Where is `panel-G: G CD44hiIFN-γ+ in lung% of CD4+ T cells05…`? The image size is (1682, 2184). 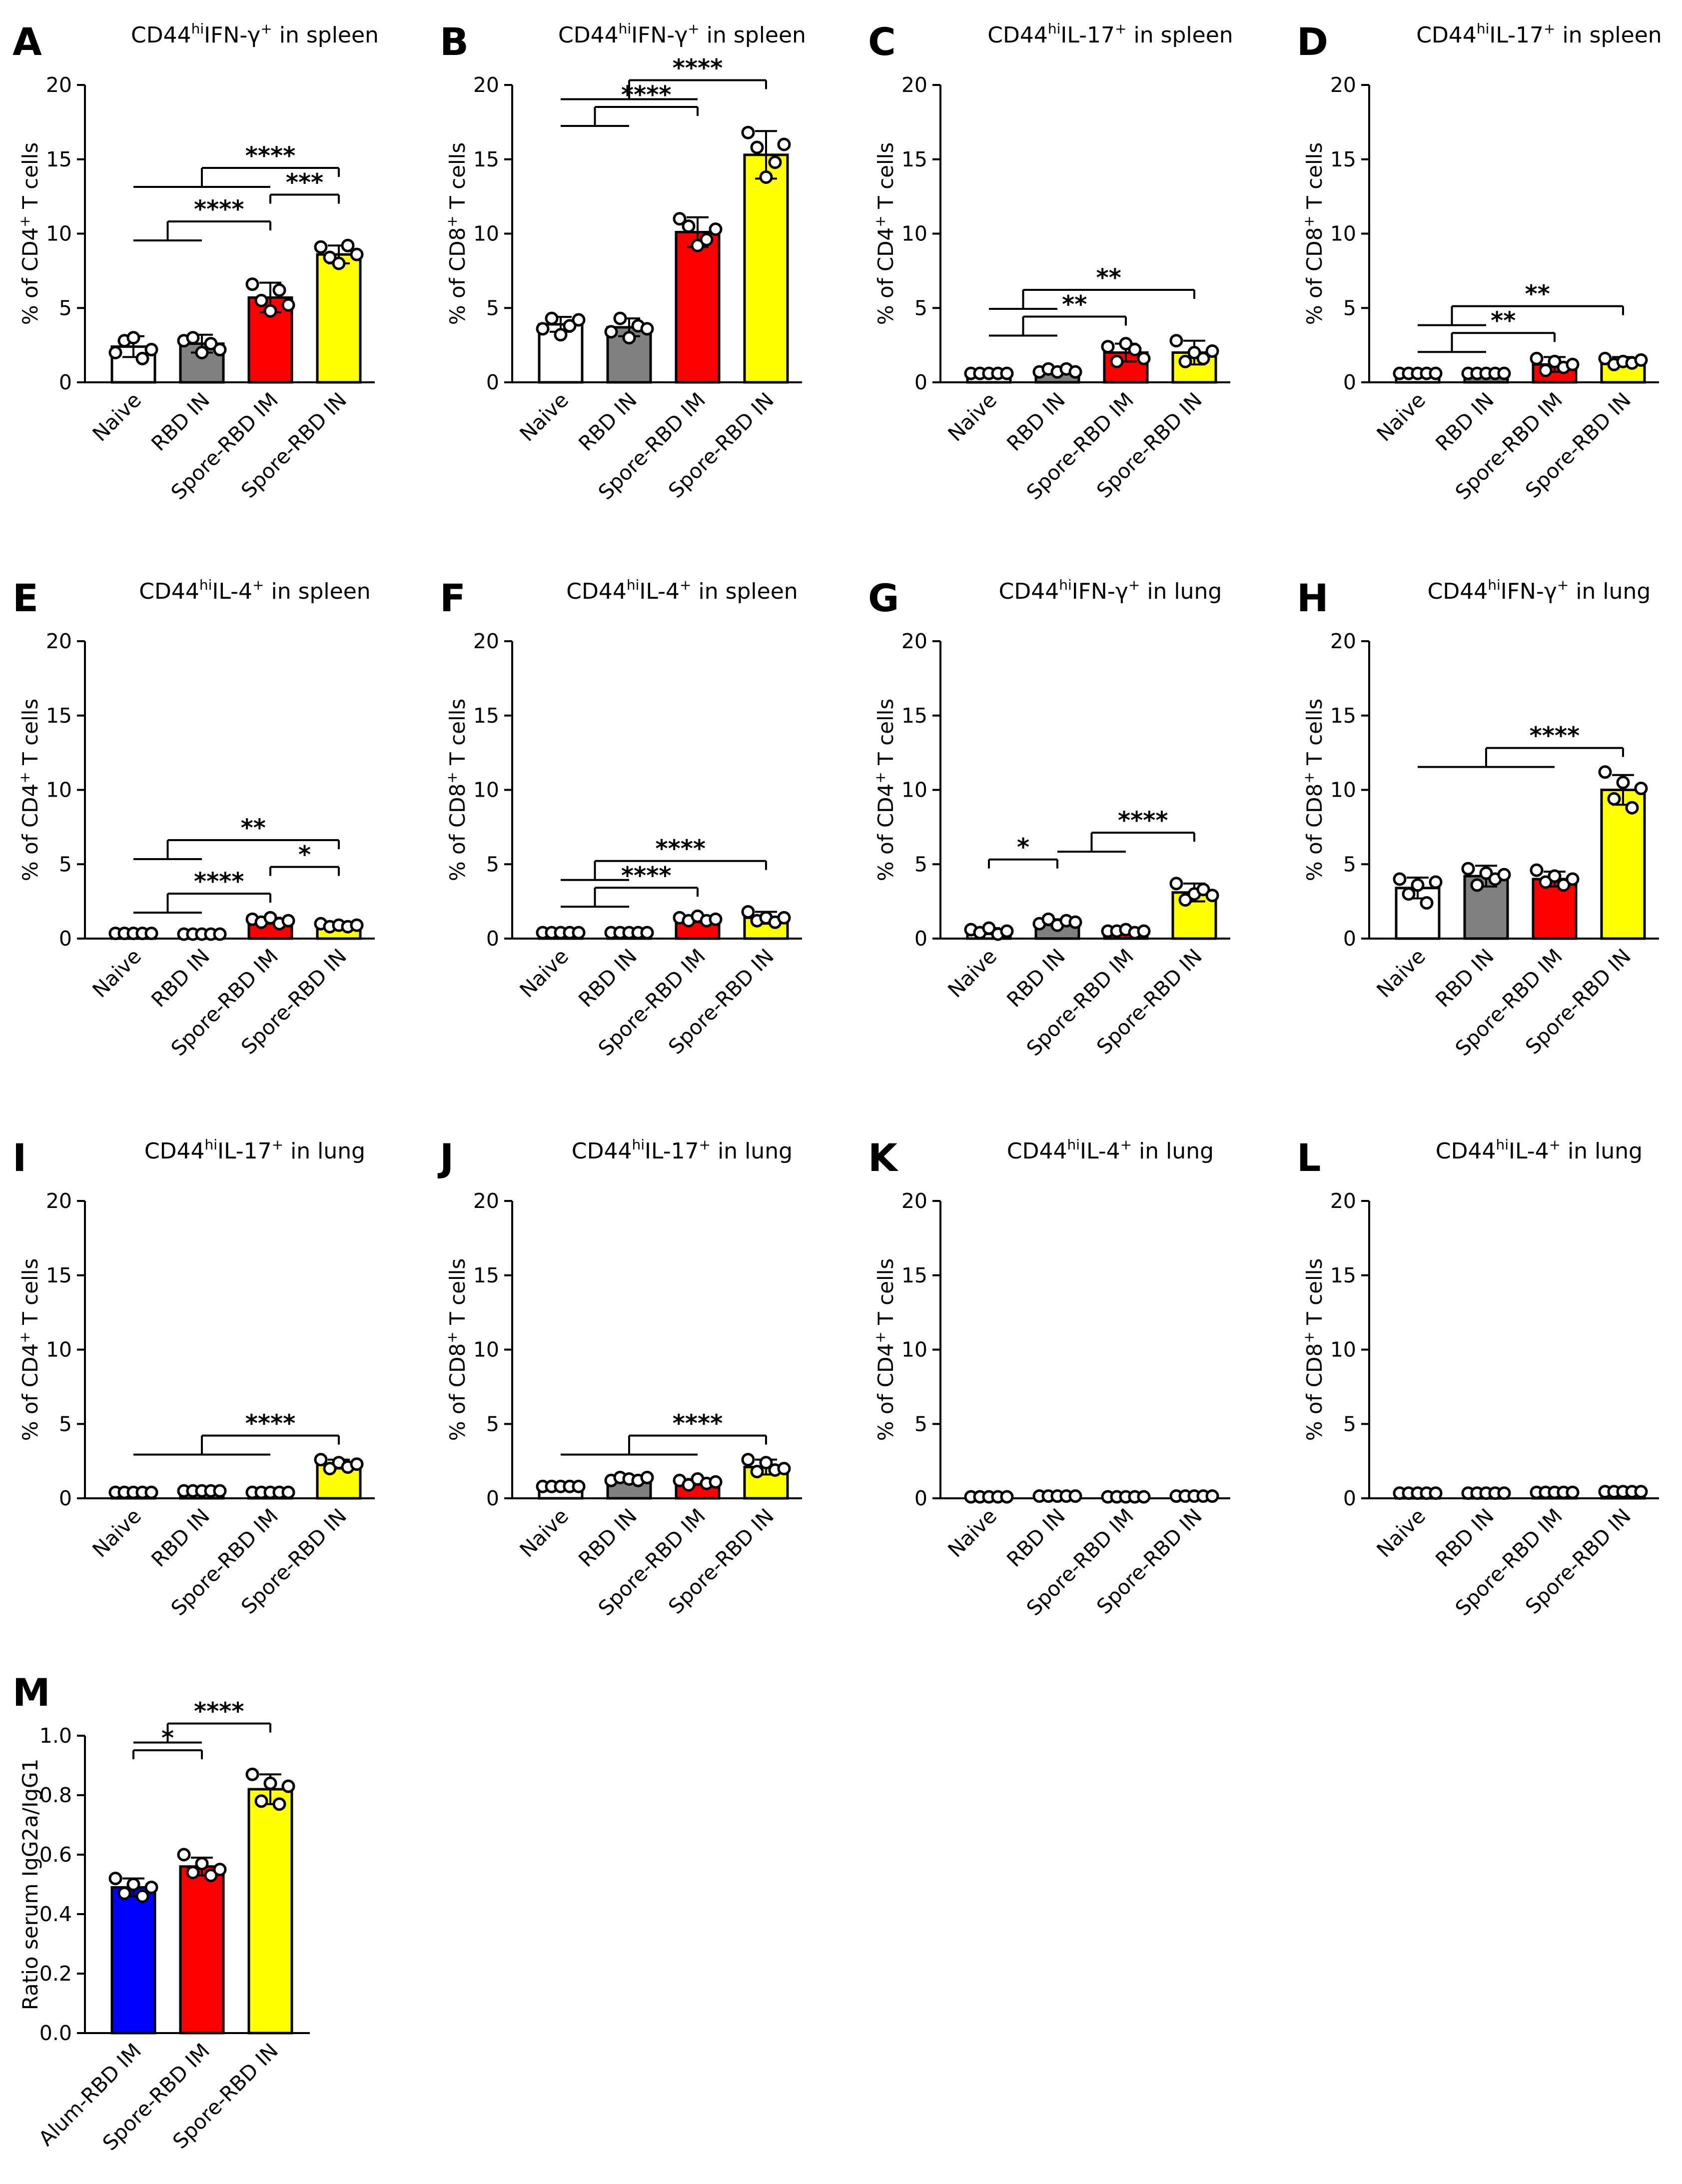 panel-G: G CD44hiIFN-γ+ in lung% of CD4+ T cells05… is located at coordinates (1049, 818).